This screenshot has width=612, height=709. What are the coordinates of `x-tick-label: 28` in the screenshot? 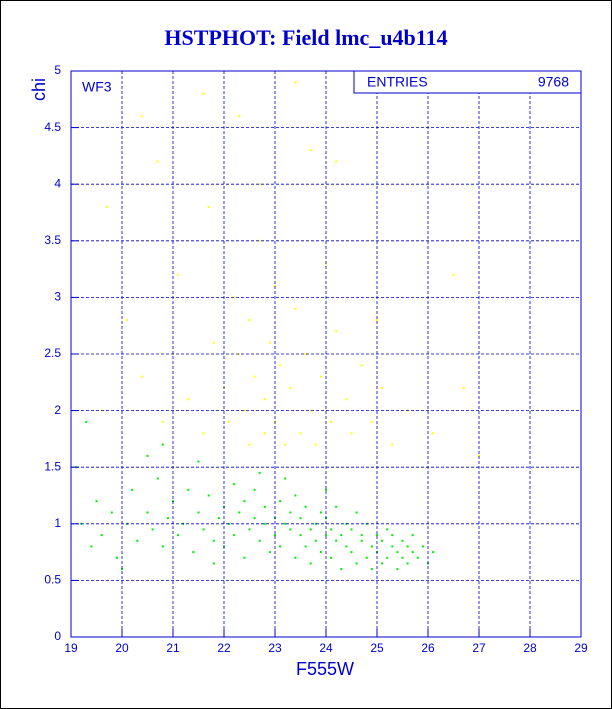 It's located at (530, 648).